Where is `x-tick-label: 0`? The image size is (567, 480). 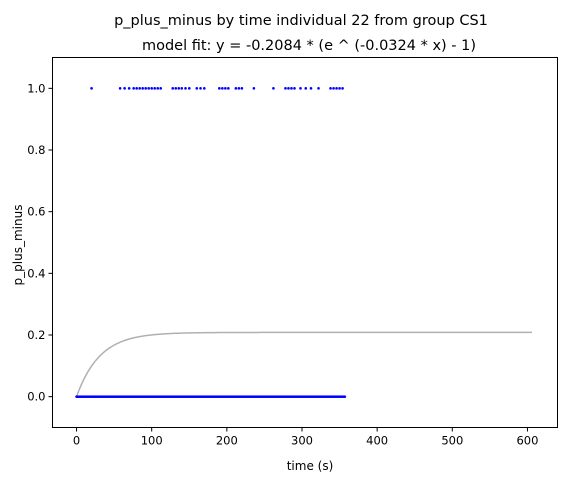 x-tick-label: 0 is located at coordinates (76, 441).